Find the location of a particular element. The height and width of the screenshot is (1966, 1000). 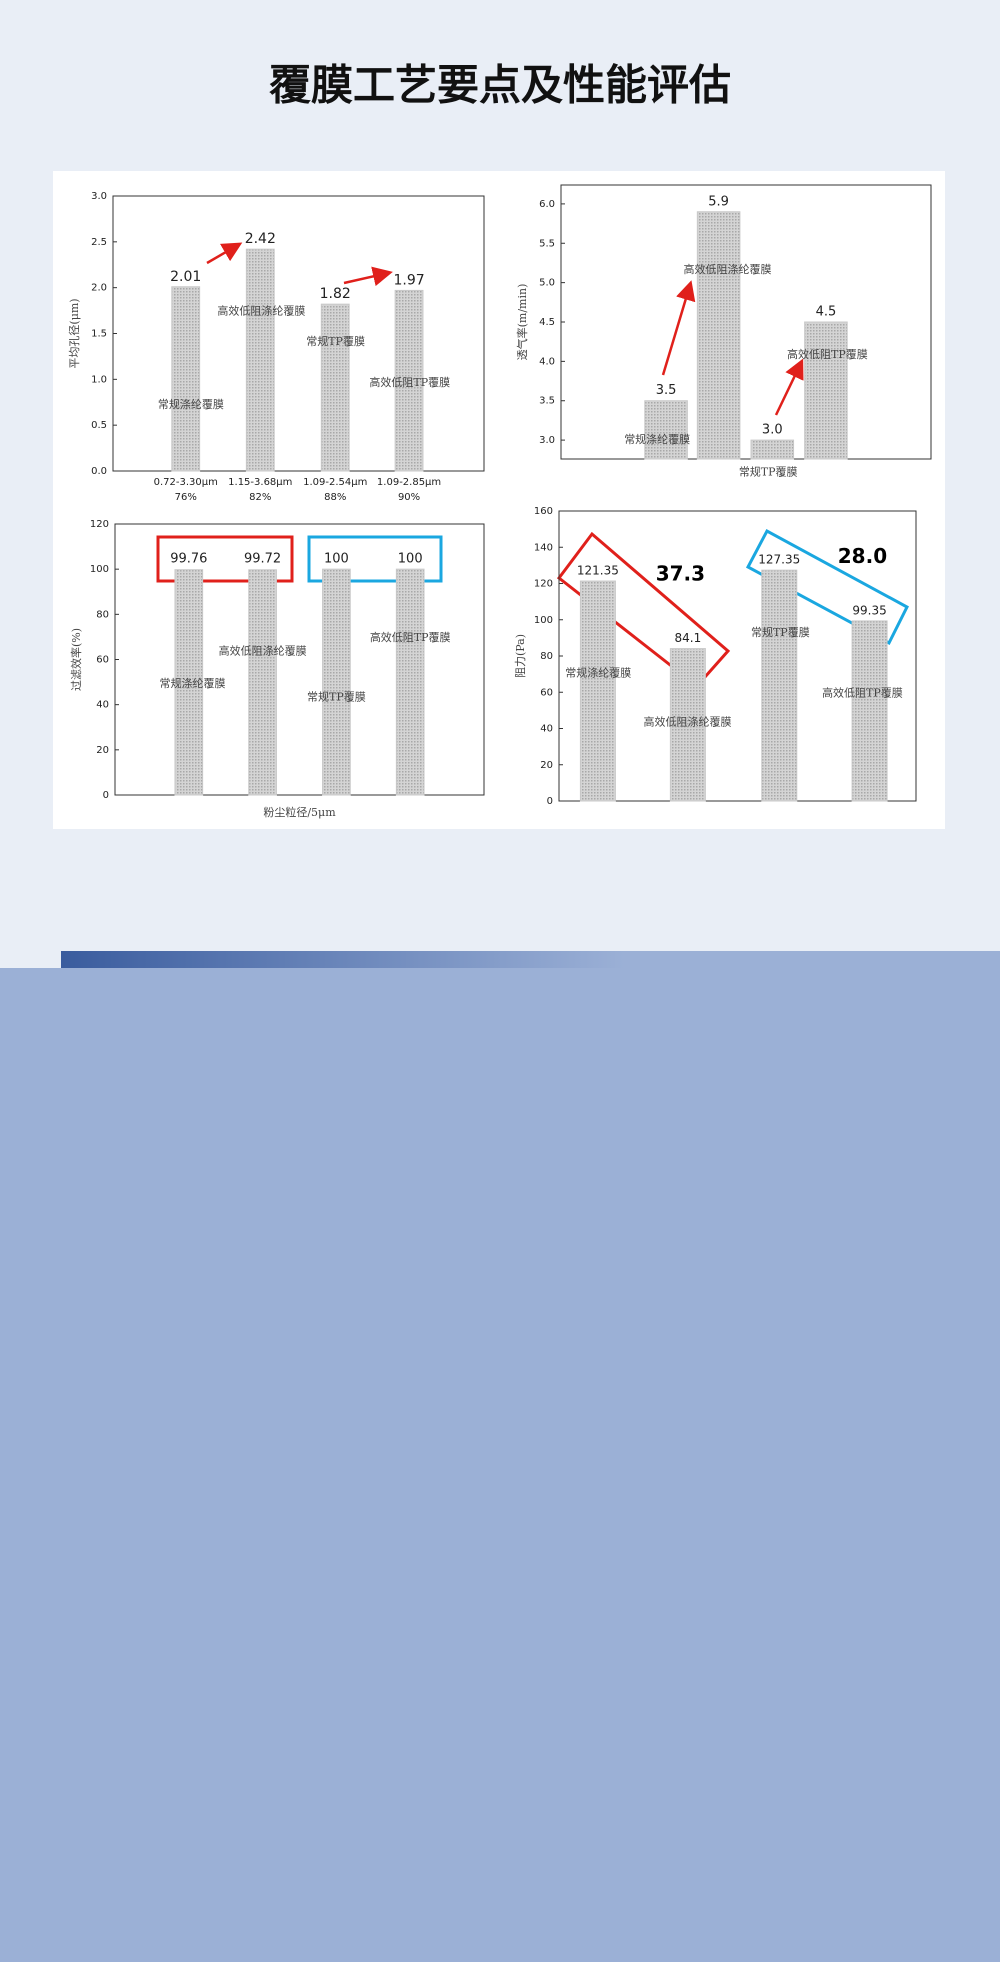

value-label: 2.01 is located at coordinates (185, 277).